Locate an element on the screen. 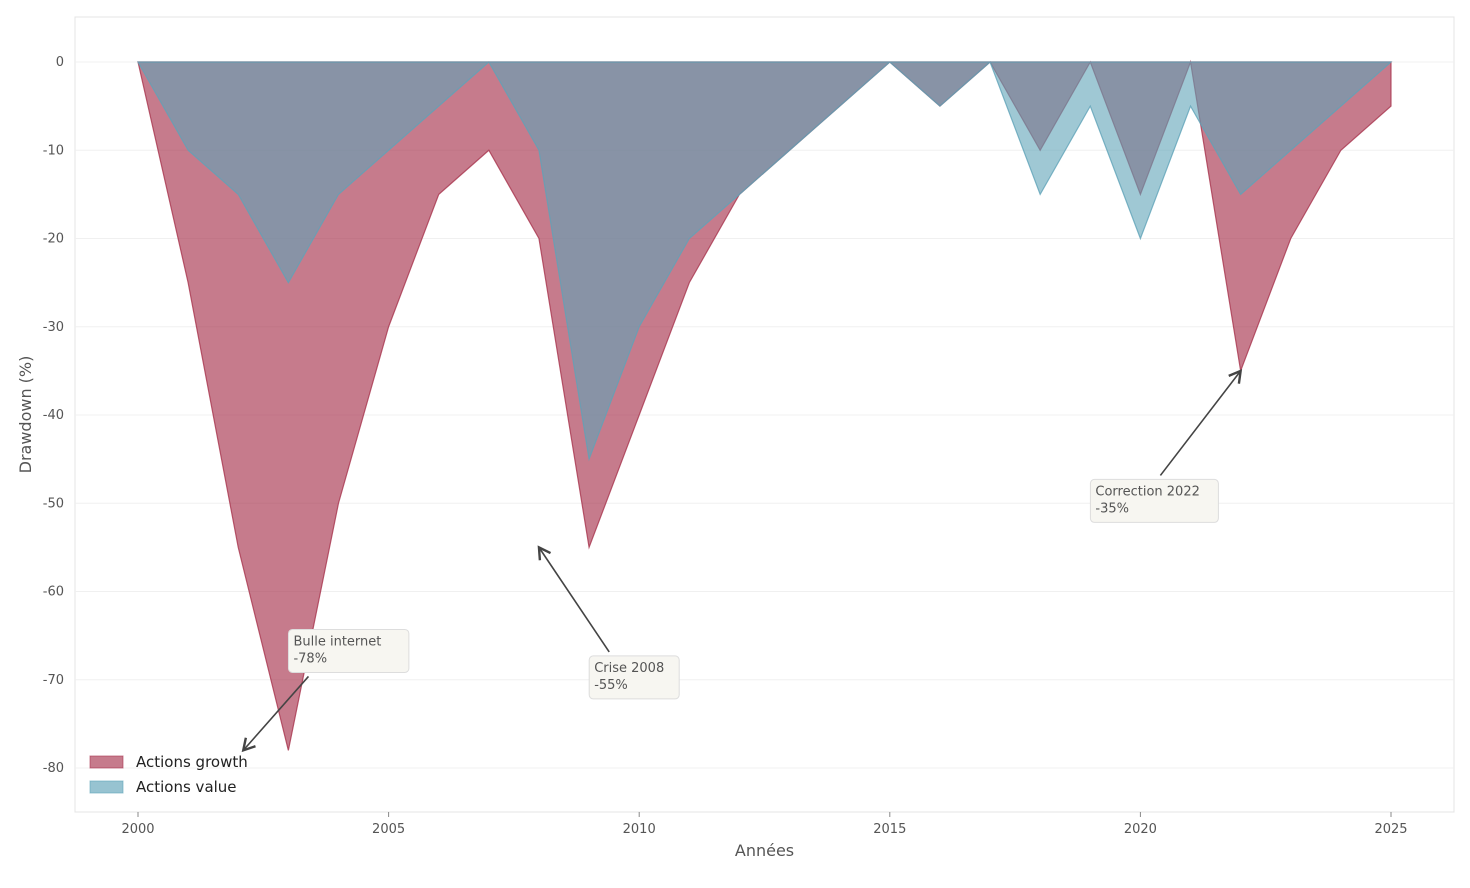 Image resolution: width=1470 pixels, height=888 pixels. y-tick-label: -60 is located at coordinates (53, 592).